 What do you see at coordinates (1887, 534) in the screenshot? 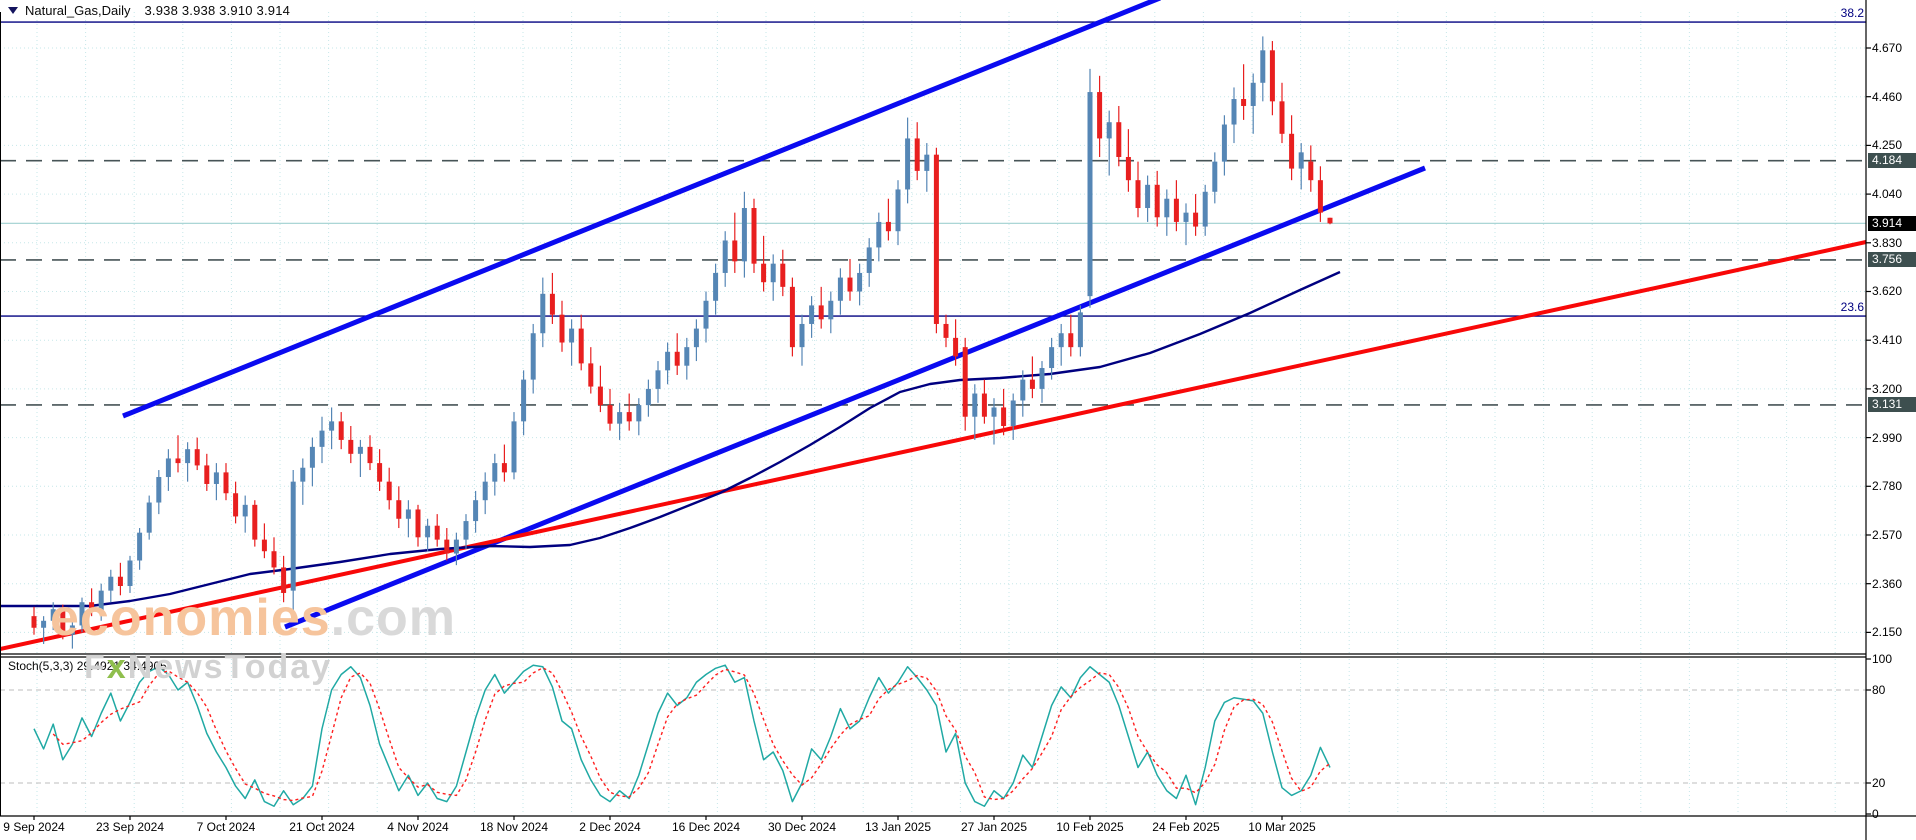
I see `price-axis-label: 2.570` at bounding box center [1887, 534].